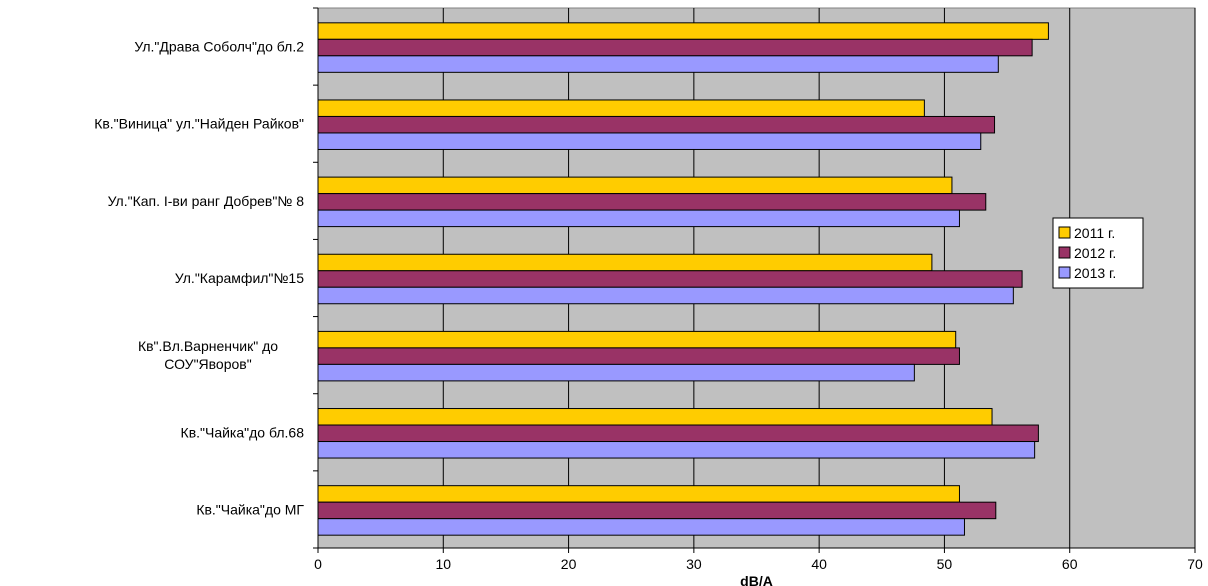 The image size is (1208, 586). I want to click on x-tick-label: 70, so click(1195, 564).